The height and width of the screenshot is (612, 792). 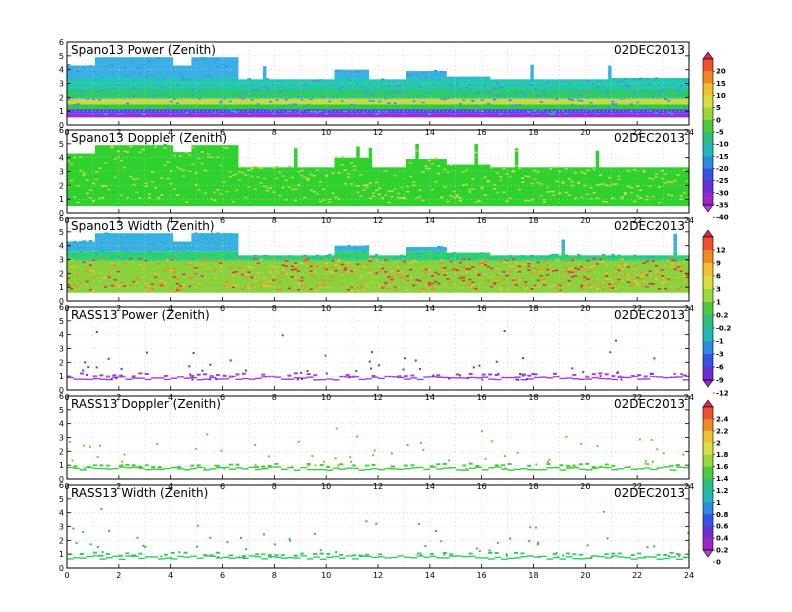 What do you see at coordinates (708, 413) in the screenshot?
I see `colorbar-segment` at bounding box center [708, 413].